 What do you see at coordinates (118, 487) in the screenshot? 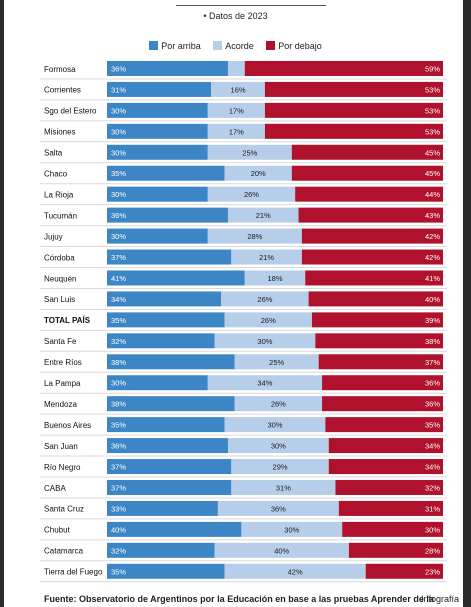
I see `data-label-por-arriba-caba: 37%` at bounding box center [118, 487].